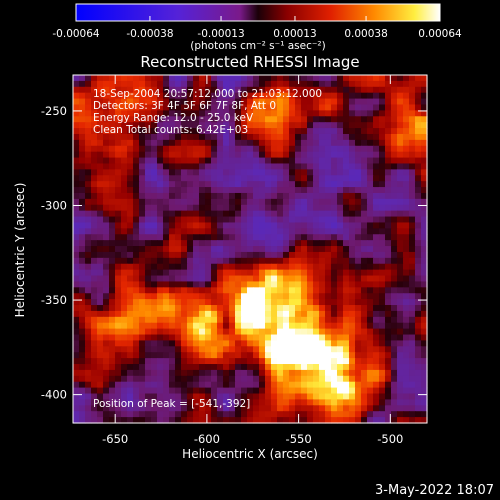 This screenshot has height=500, width=500. I want to click on annotation-clean: Clean Total counts: 6.42E+03, so click(170, 130).